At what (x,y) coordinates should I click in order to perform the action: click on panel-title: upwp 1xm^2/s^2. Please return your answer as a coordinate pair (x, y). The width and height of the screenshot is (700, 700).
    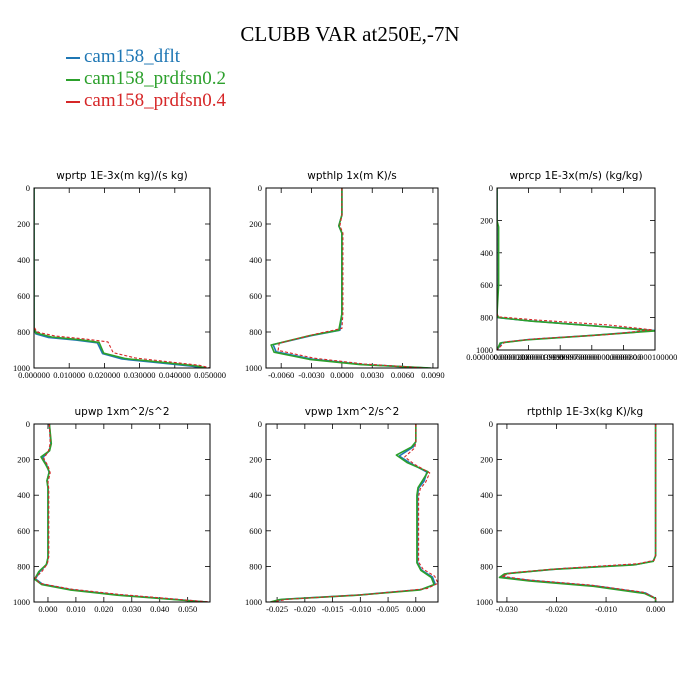
    Looking at the image, I should click on (122, 412).